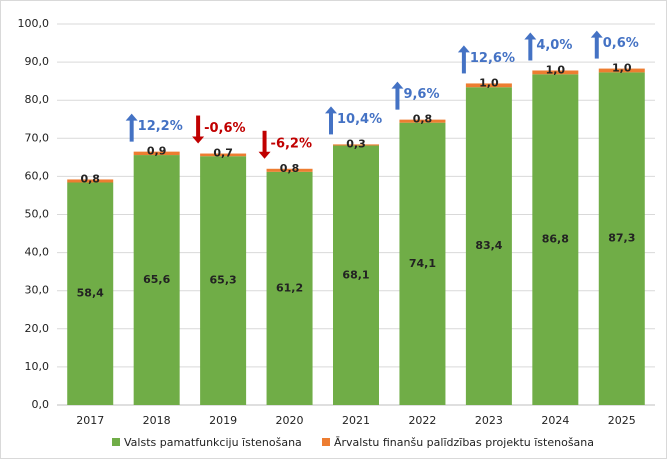 The width and height of the screenshot is (667, 459). I want to click on legend-label: Valsts pamatfunkciju īstenošana, so click(213, 442).